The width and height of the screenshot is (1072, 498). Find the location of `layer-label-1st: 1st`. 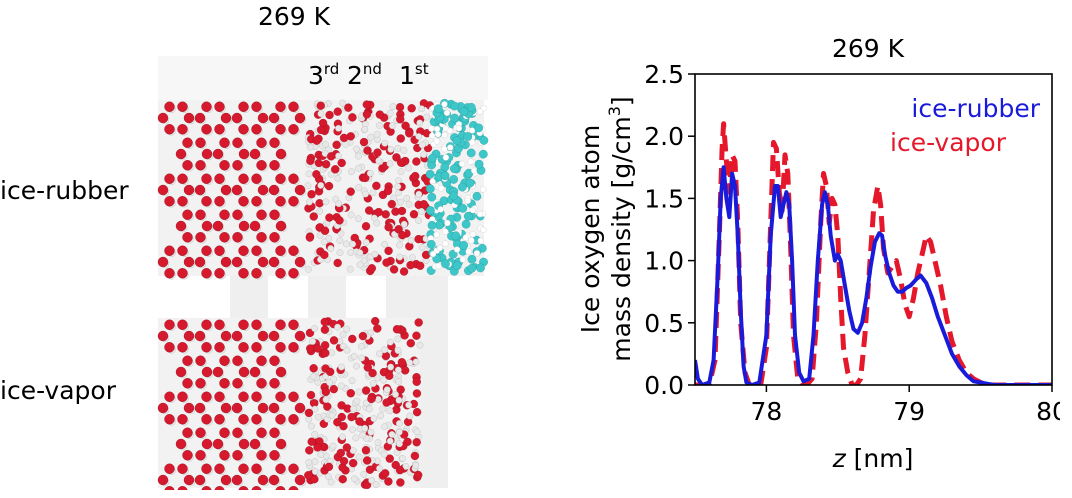

layer-label-1st: 1st is located at coordinates (414, 75).